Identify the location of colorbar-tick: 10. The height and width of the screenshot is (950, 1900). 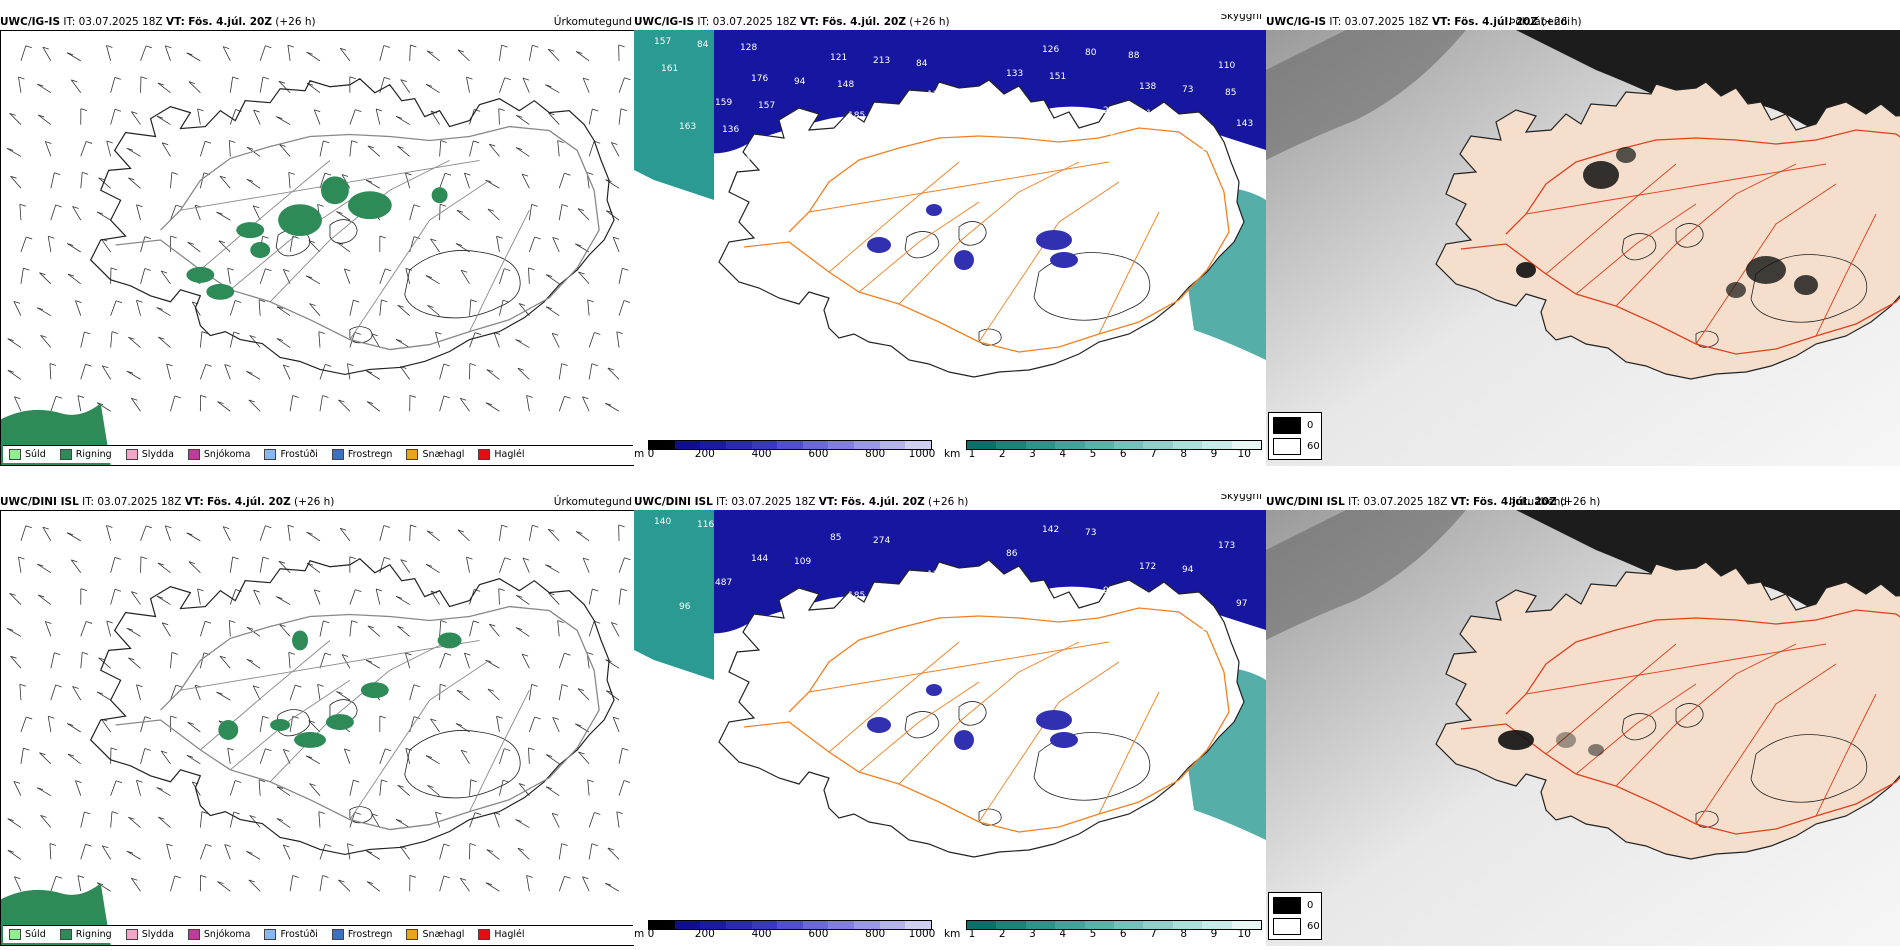
(1244, 454).